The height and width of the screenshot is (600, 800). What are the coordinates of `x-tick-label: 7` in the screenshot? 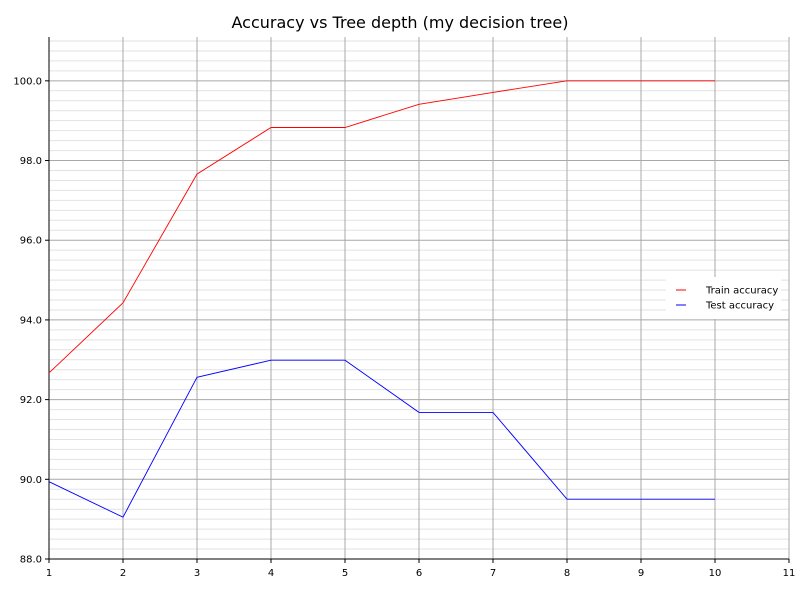 It's located at (493, 573).